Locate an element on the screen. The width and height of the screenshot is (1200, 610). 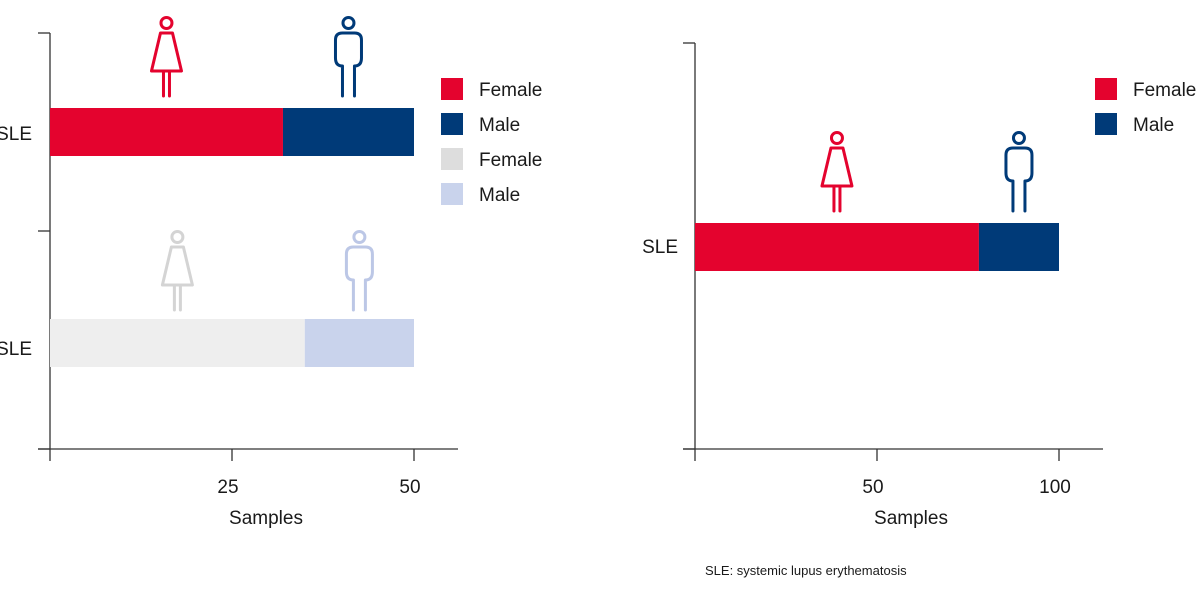
bar-female-faded is located at coordinates (177, 343).